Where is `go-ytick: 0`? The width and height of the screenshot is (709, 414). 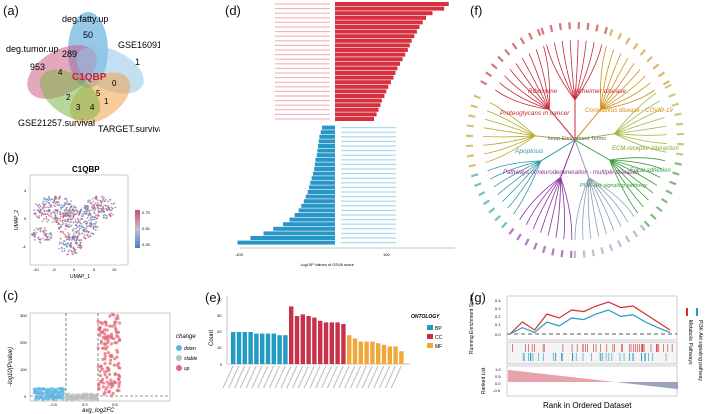
go-ytick: 0 is located at coordinates (221, 364).